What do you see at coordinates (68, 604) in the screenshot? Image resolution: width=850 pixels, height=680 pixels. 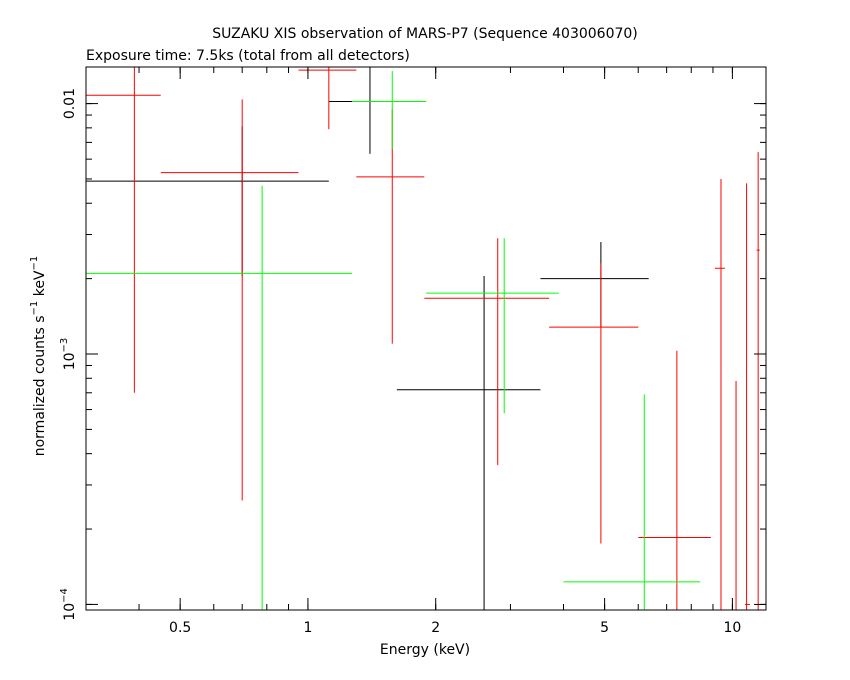 I see `y-tick-label: 10−4` at bounding box center [68, 604].